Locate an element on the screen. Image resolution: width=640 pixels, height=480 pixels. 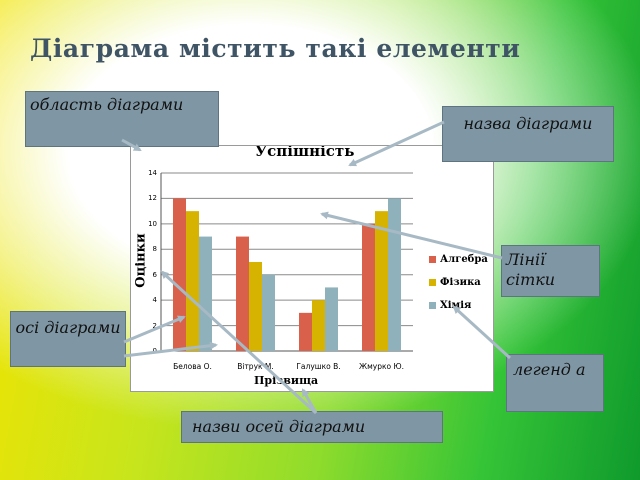
legend-entry: Алгебра is located at coordinates (458, 259).